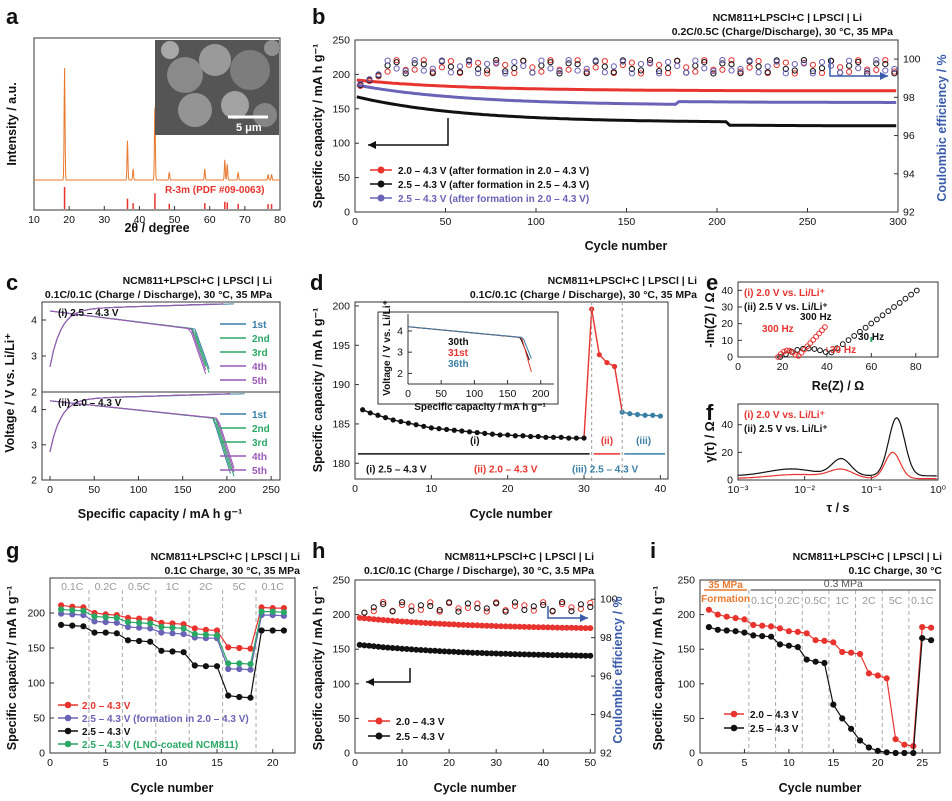  Describe the element at coordinates (341, 41) in the screenshot. I see `b-y-label: 250` at that location.